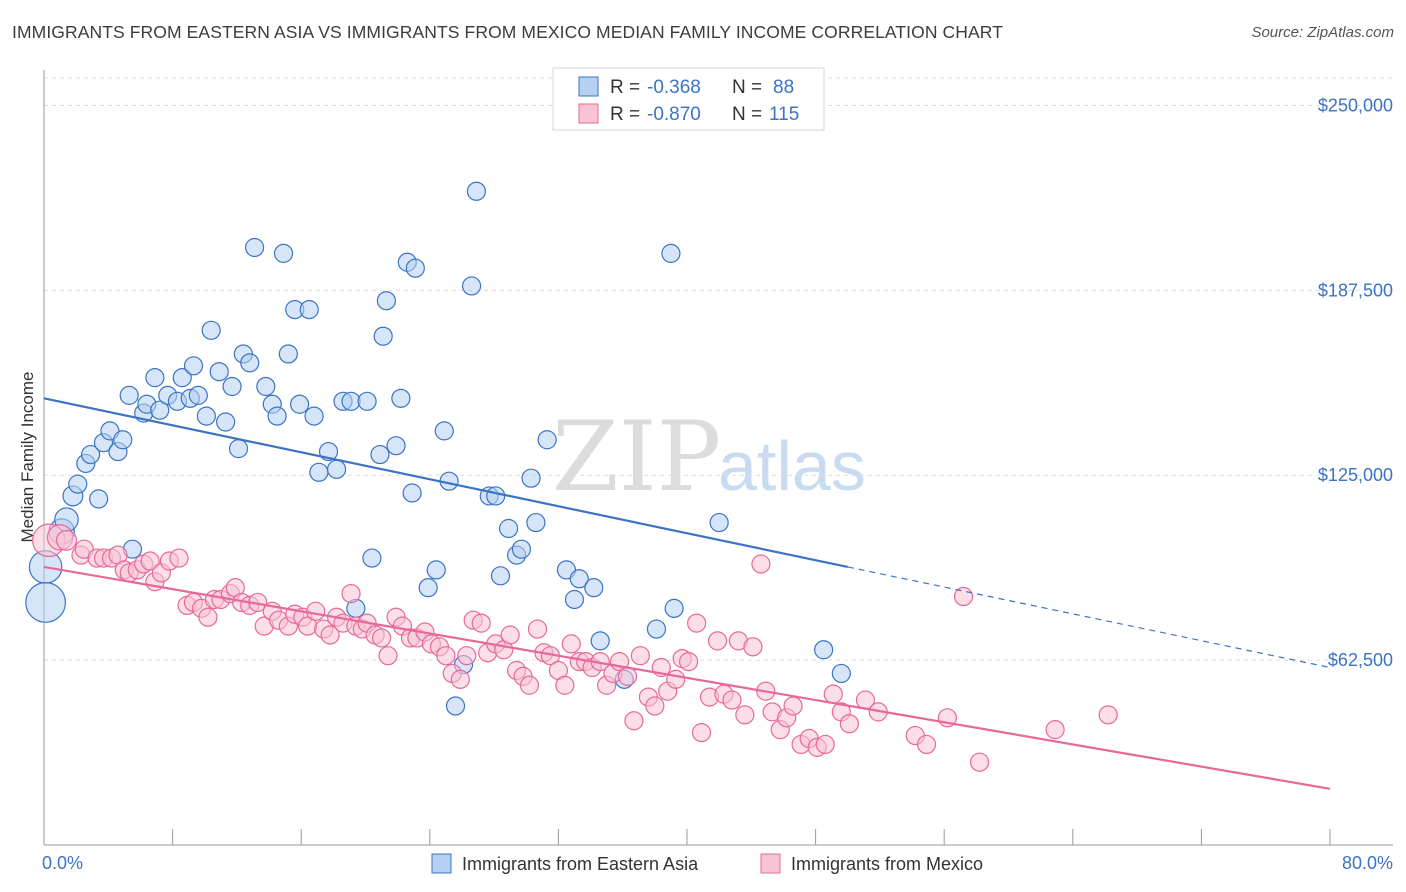 Image resolution: width=1406 pixels, height=892 pixels. Describe the element at coordinates (1355, 290) in the screenshot. I see `y-tick-label: $187,500` at that location.